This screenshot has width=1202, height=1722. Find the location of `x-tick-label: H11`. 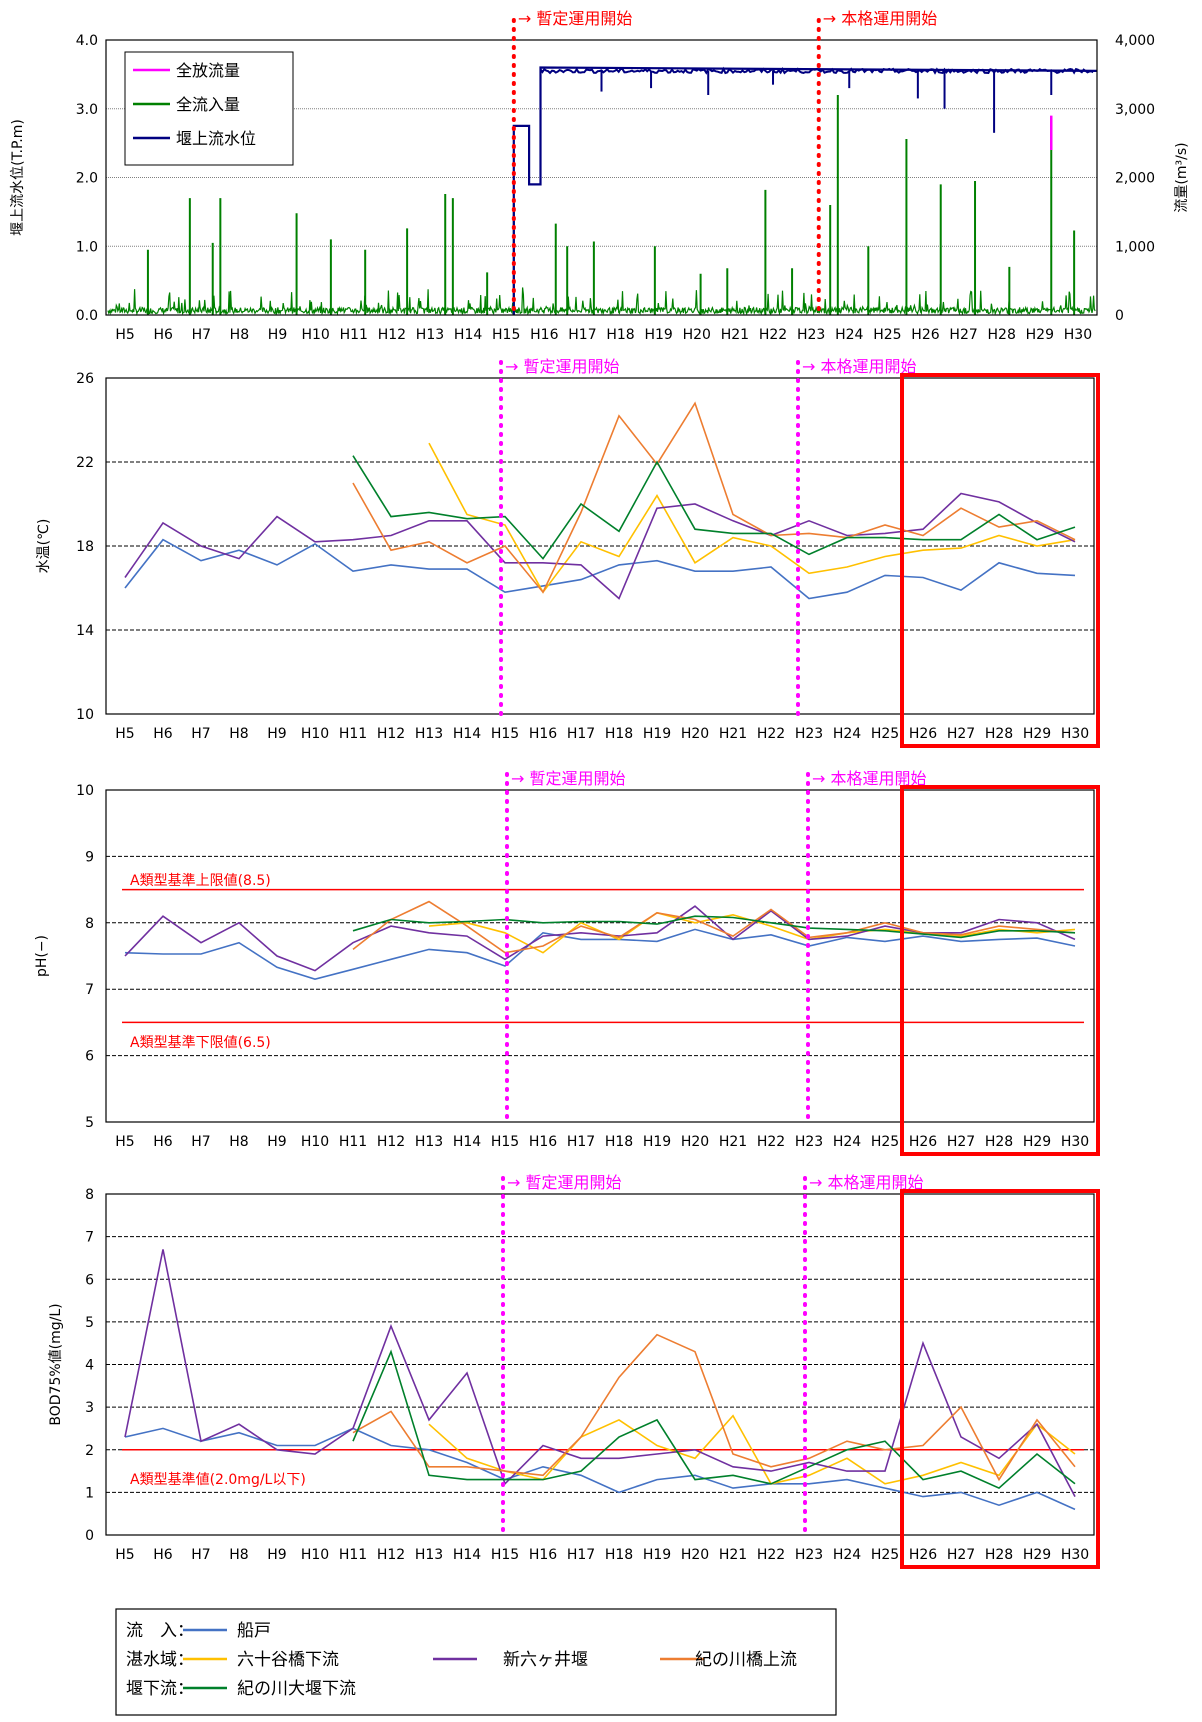

x-tick-label: H11 is located at coordinates (353, 734).